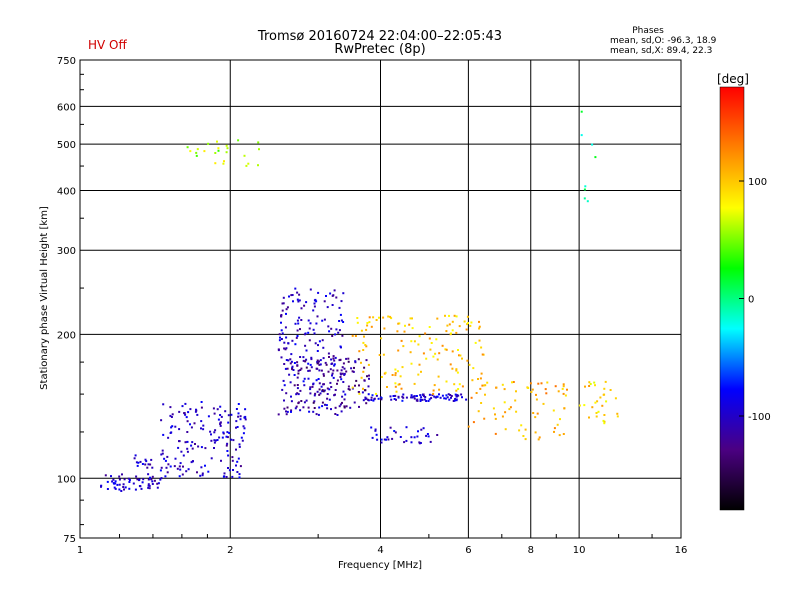 The width and height of the screenshot is (800, 604). I want to click on y-tick-label: 200, so click(66, 335).